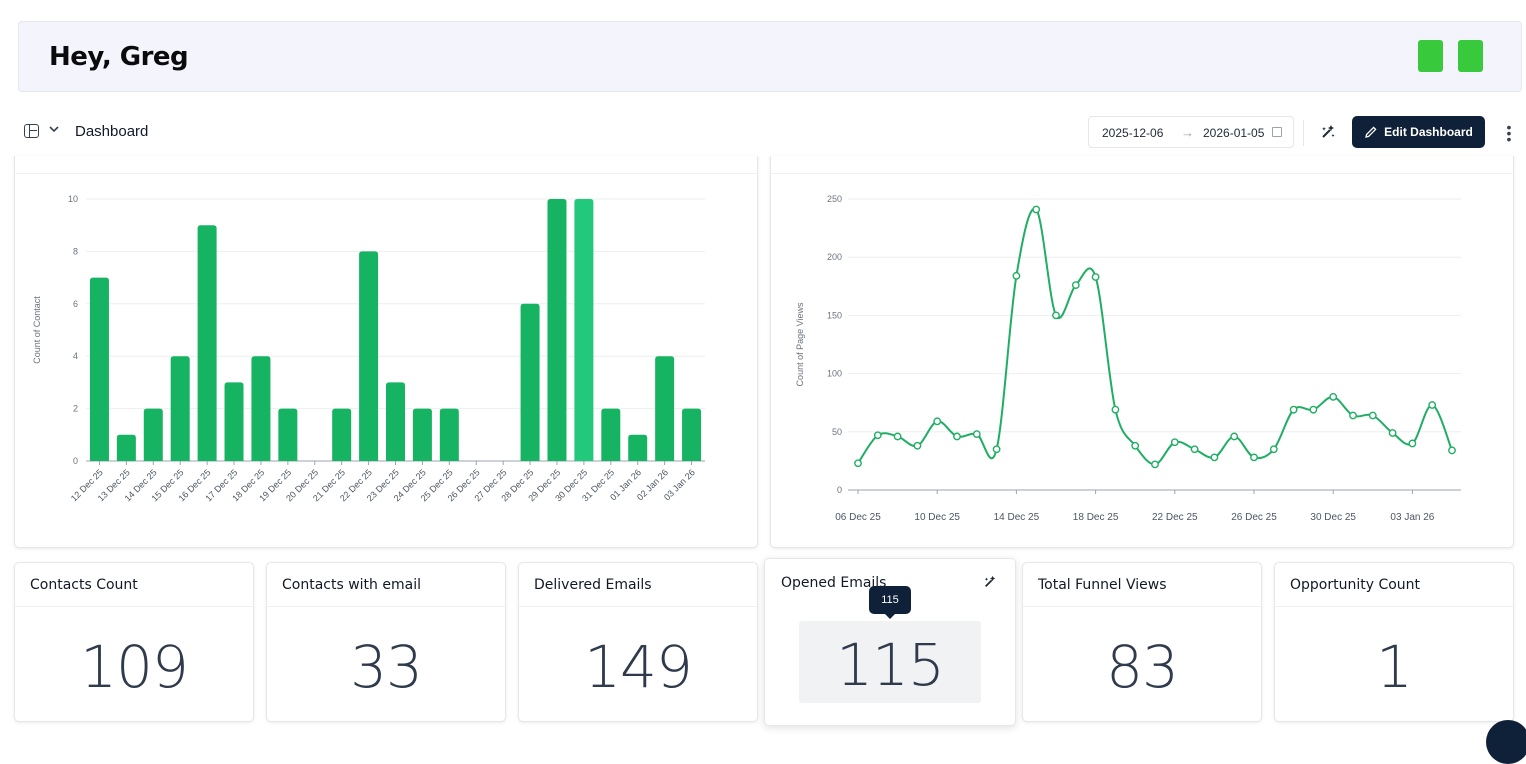 This screenshot has height=764, width=1526. Describe the element at coordinates (834, 583) in the screenshot. I see `stat-title: Opened Emails` at that location.